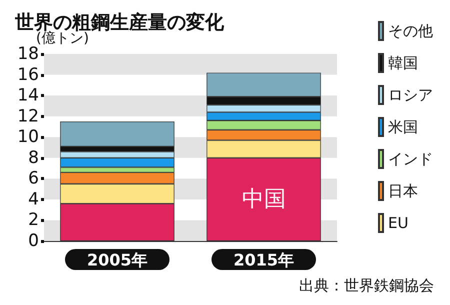  I want to click on legend-label: その他, so click(410, 31).